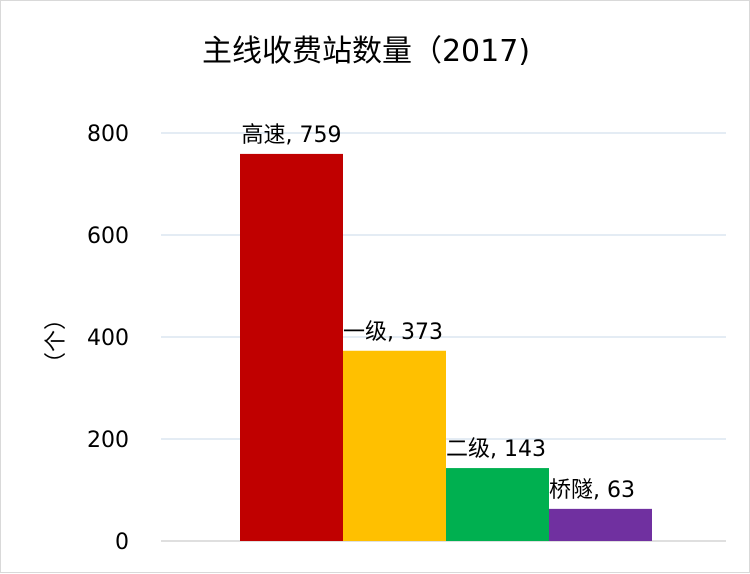 The width and height of the screenshot is (750, 574). Describe the element at coordinates (393, 332) in the screenshot. I see `data-label-1: 一级, 373` at that location.